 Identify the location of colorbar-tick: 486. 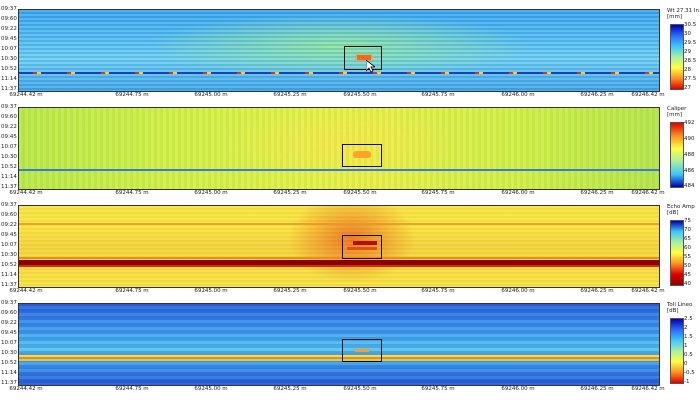
(689, 171).